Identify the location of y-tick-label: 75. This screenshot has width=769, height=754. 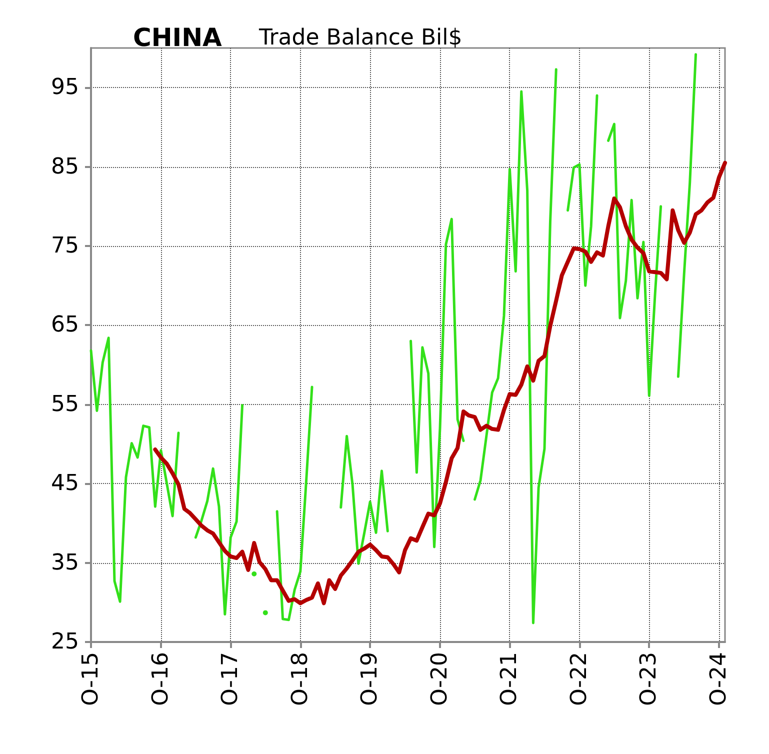
(65, 246).